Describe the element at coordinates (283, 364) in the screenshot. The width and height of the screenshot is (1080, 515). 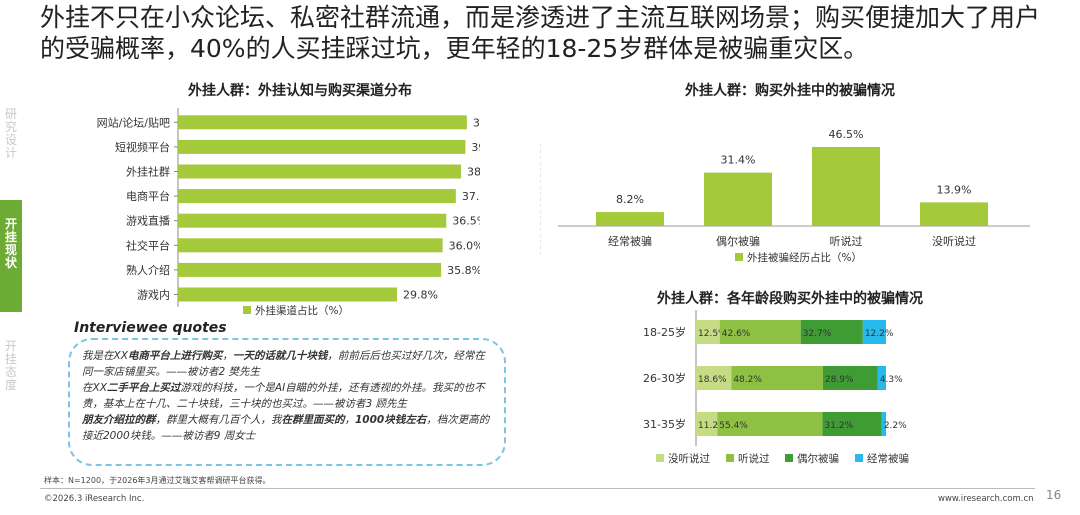
I see `quote-text: ，前前后后也买过好几次，经常在同一家店铺里买。——被访者2 樊先生` at that location.